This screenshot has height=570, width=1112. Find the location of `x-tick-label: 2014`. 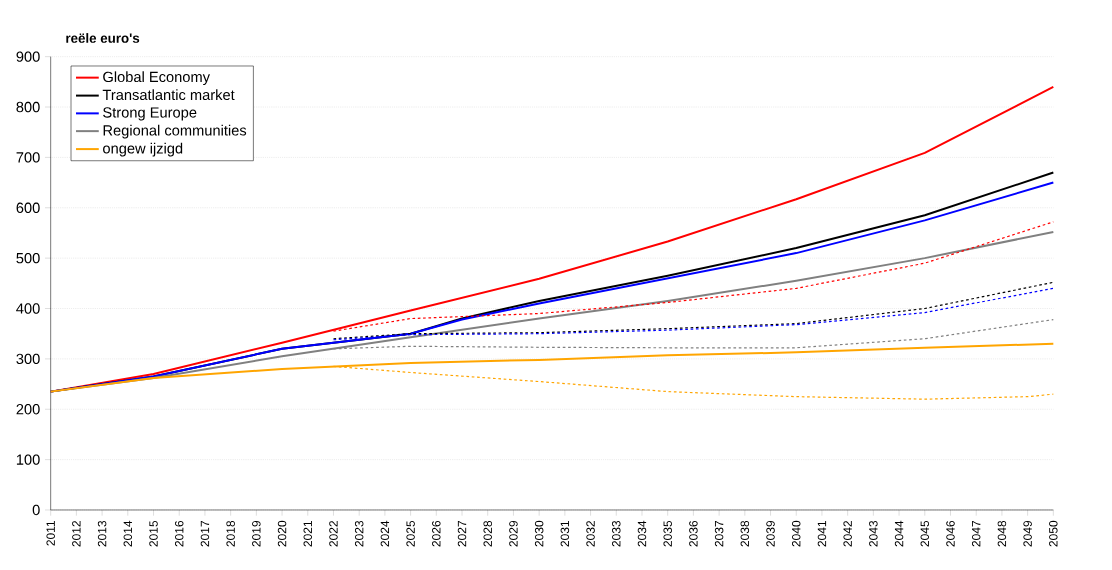

x-tick-label: 2014 is located at coordinates (128, 533).